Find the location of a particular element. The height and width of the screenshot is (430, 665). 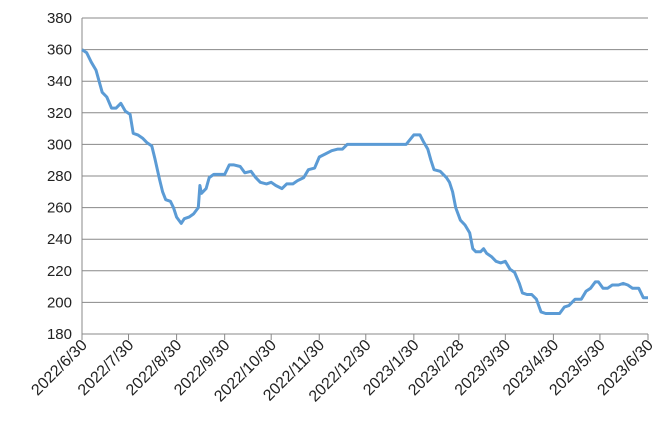

y-tick-label: 200 is located at coordinates (59, 302).